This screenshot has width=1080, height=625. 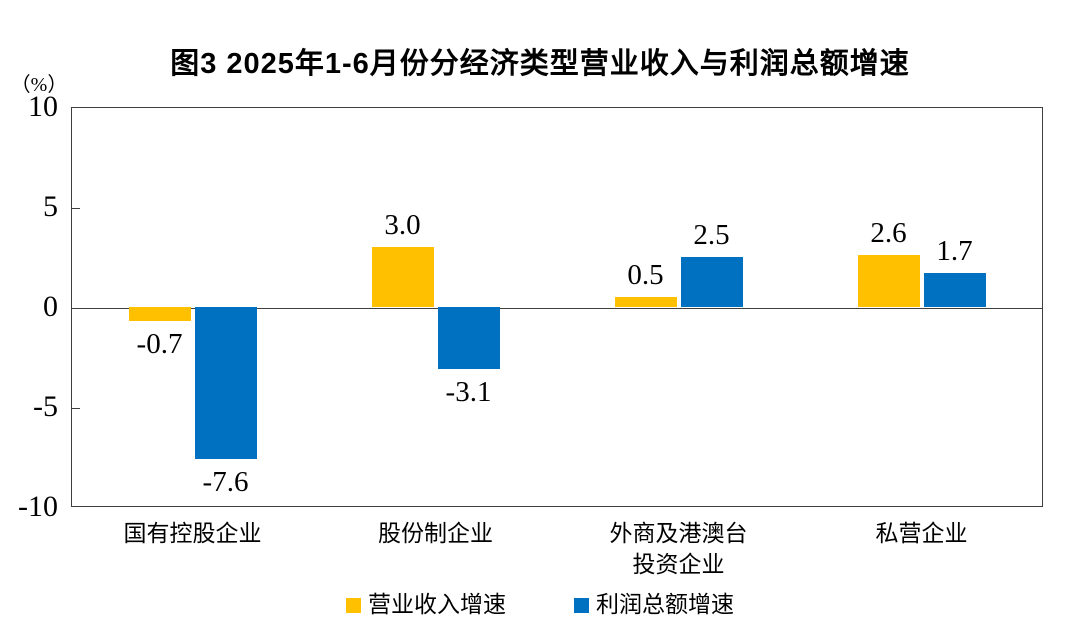 I want to click on bar-value-label: -0.7, so click(x=159, y=344).